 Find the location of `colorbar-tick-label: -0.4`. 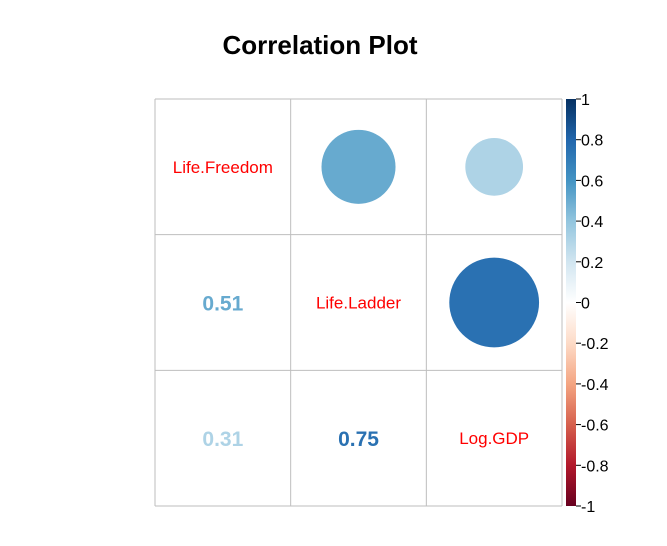

colorbar-tick-label: -0.4 is located at coordinates (595, 385).